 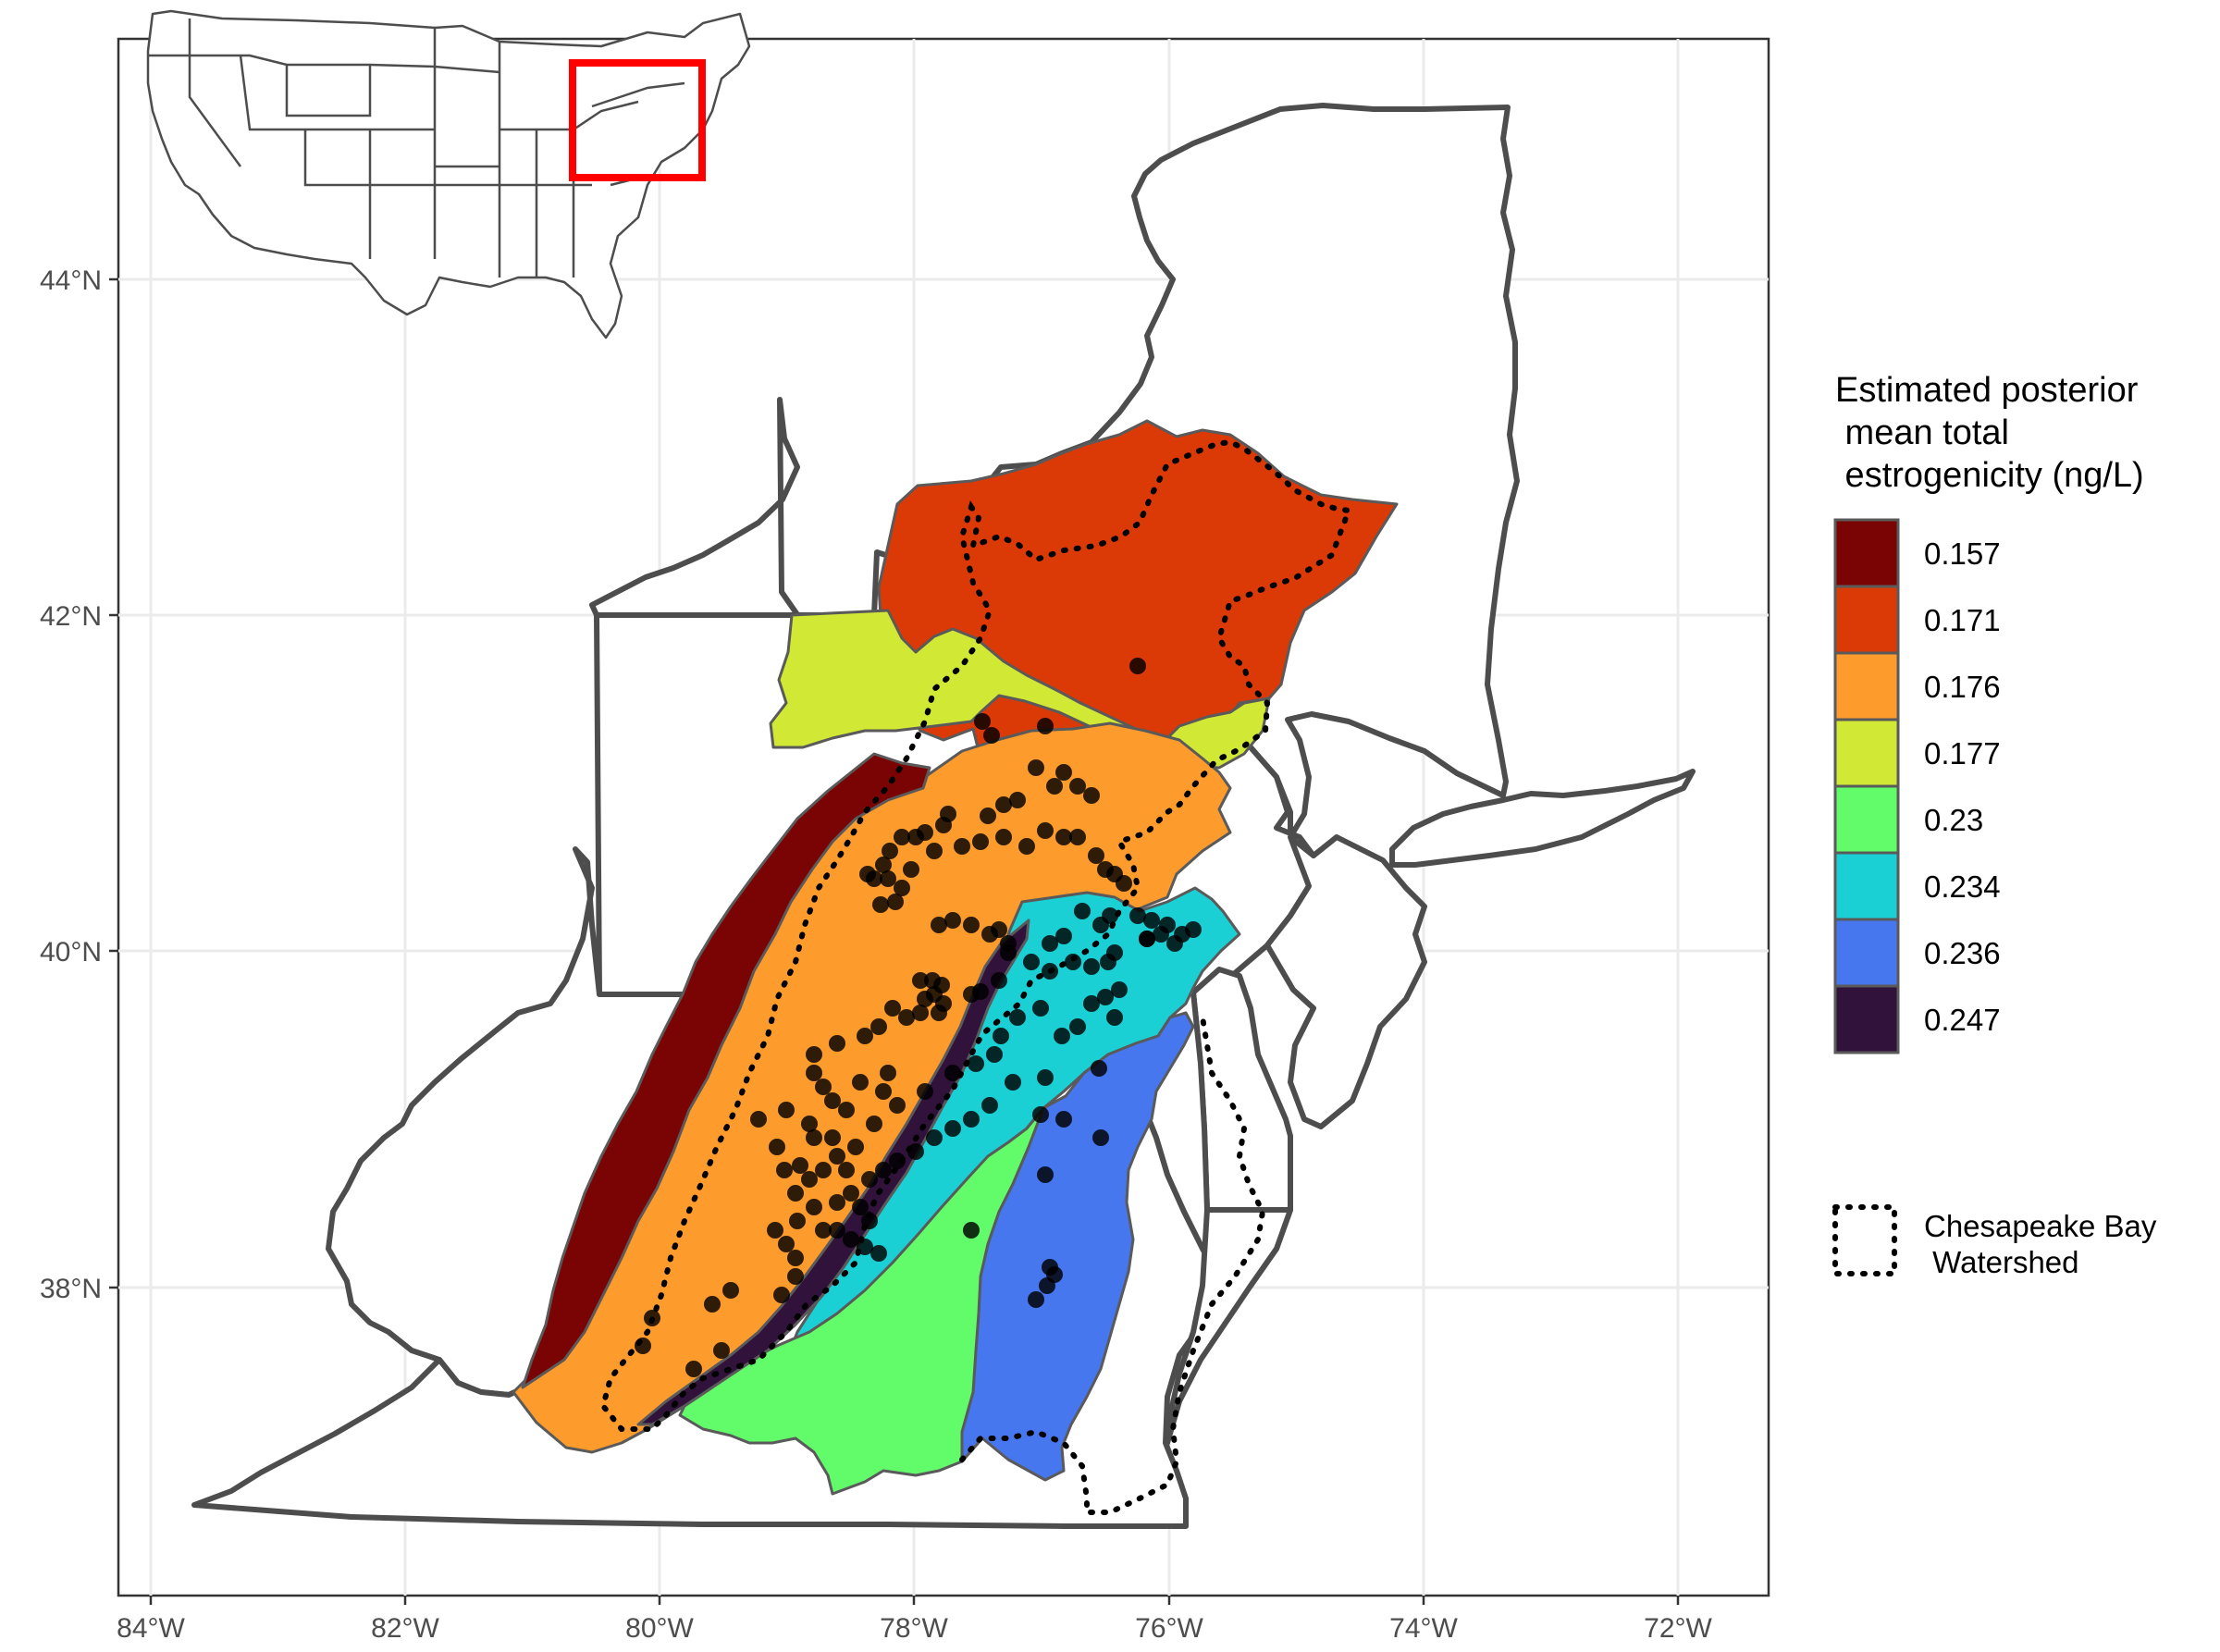 I want to click on x-tick-label: 84°W, so click(x=151, y=1628).